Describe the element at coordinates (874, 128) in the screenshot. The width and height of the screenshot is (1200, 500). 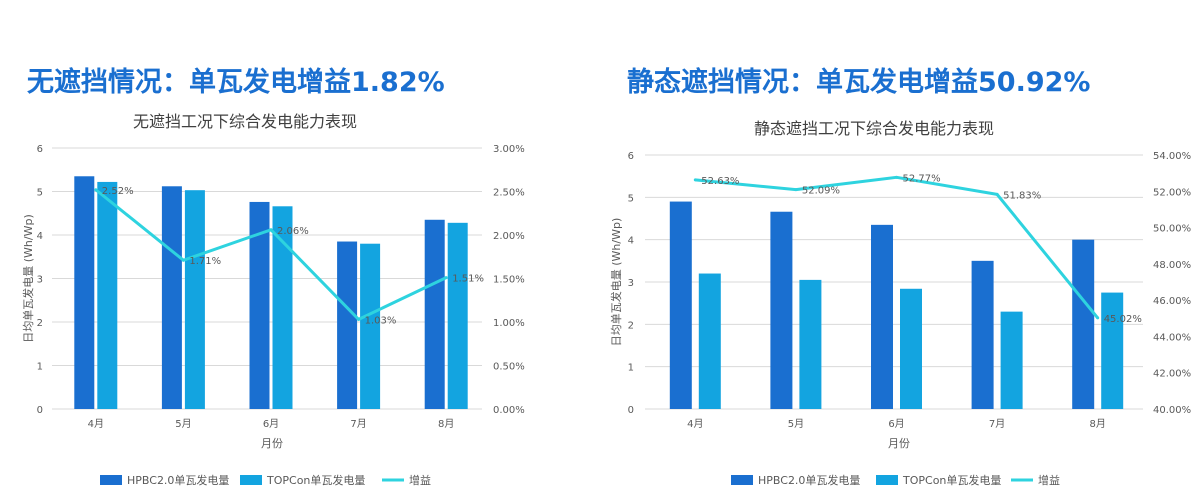
I see `right-chart-title: 静态遮挡工况下综合发电能力表现` at that location.